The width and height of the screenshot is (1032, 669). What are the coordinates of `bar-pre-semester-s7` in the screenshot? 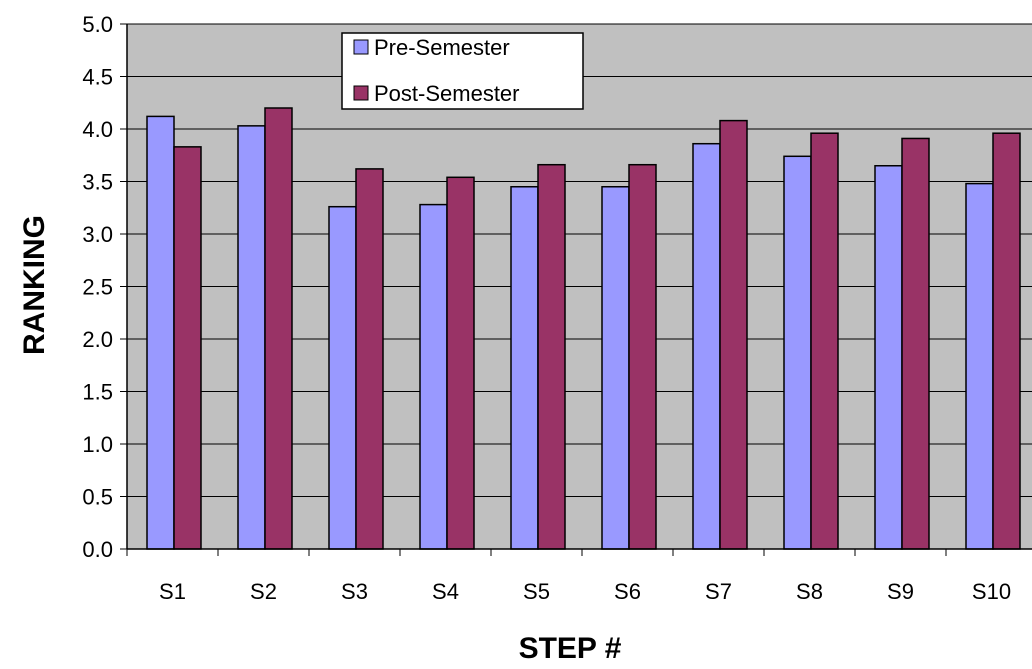 It's located at (706, 346).